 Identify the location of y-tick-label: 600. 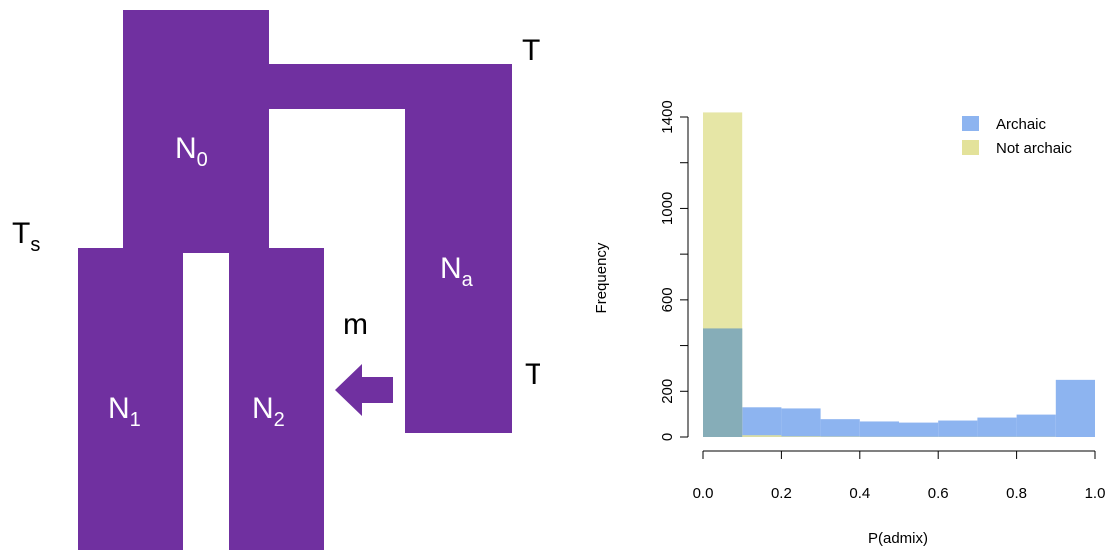
(667, 299).